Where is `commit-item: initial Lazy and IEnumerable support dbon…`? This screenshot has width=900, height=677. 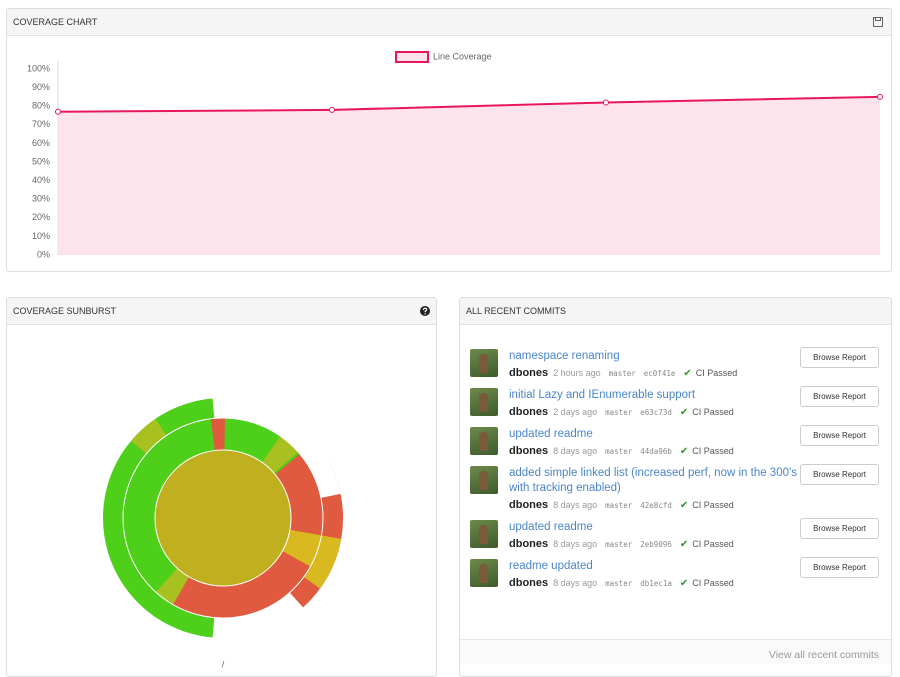 commit-item: initial Lazy and IEnumerable support dbon… is located at coordinates (675, 402).